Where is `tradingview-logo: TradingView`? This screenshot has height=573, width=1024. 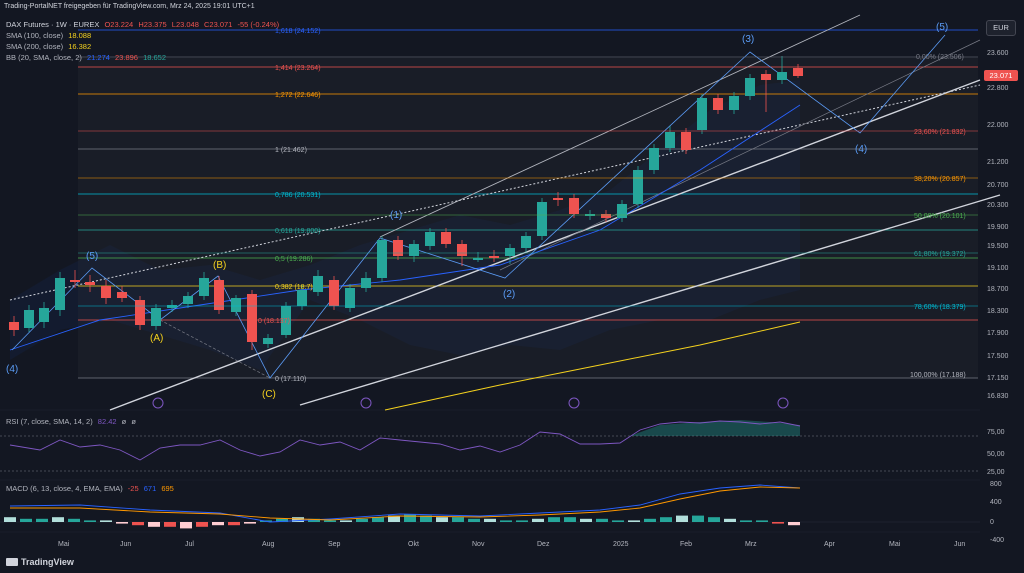 tradingview-logo: TradingView is located at coordinates (40, 562).